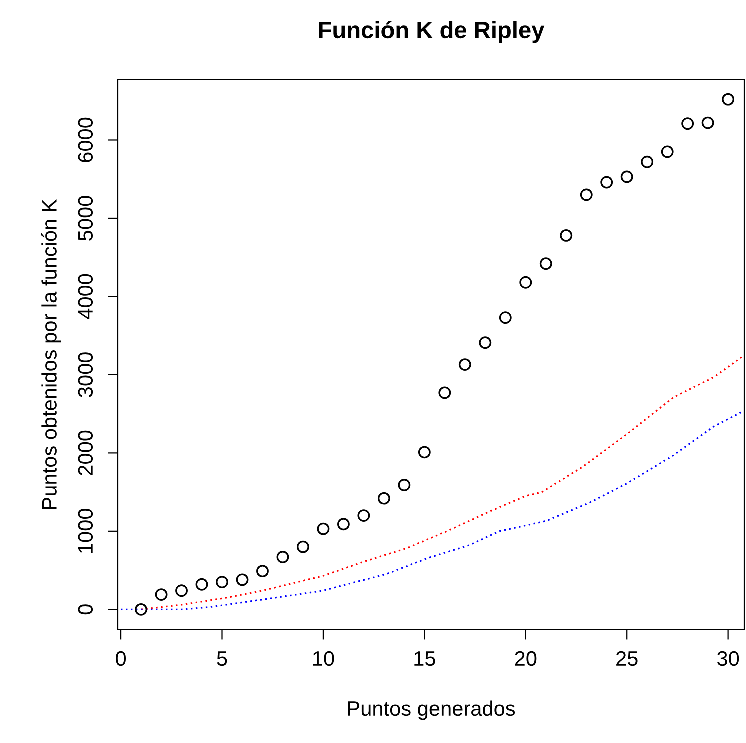 The height and width of the screenshot is (743, 746). Describe the element at coordinates (526, 658) in the screenshot. I see `x-tick-label: 20` at that location.